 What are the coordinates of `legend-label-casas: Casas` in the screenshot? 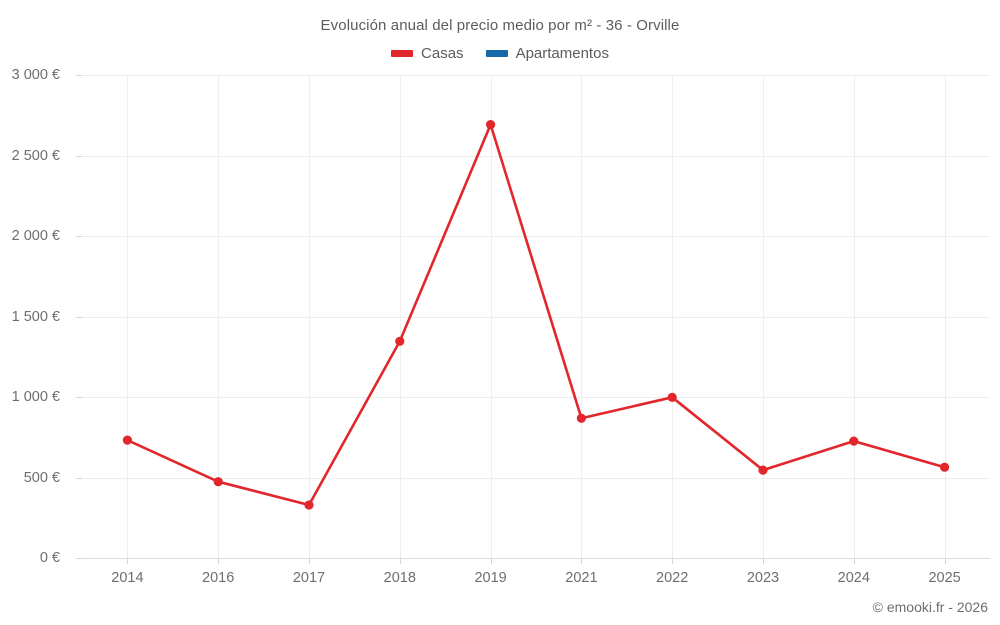 It's located at (442, 53).